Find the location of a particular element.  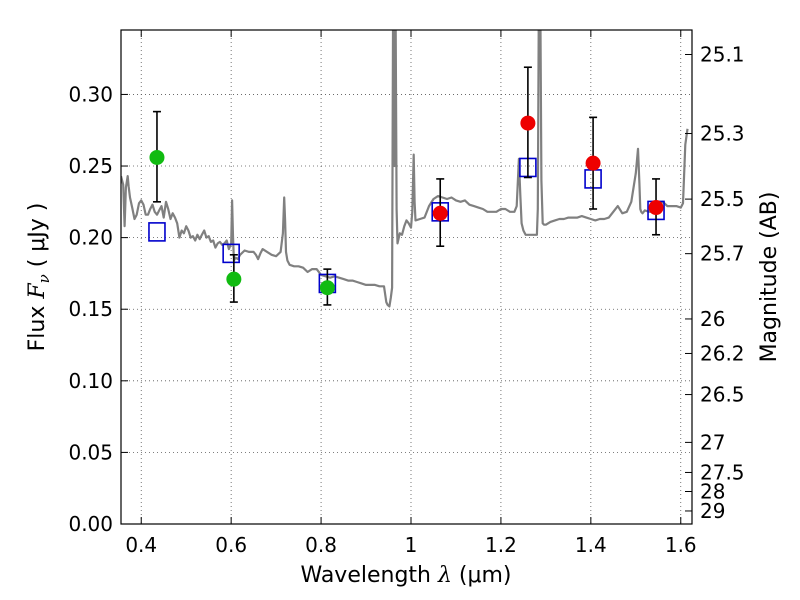

y2-tick-label: 25.1 is located at coordinates (722, 54).